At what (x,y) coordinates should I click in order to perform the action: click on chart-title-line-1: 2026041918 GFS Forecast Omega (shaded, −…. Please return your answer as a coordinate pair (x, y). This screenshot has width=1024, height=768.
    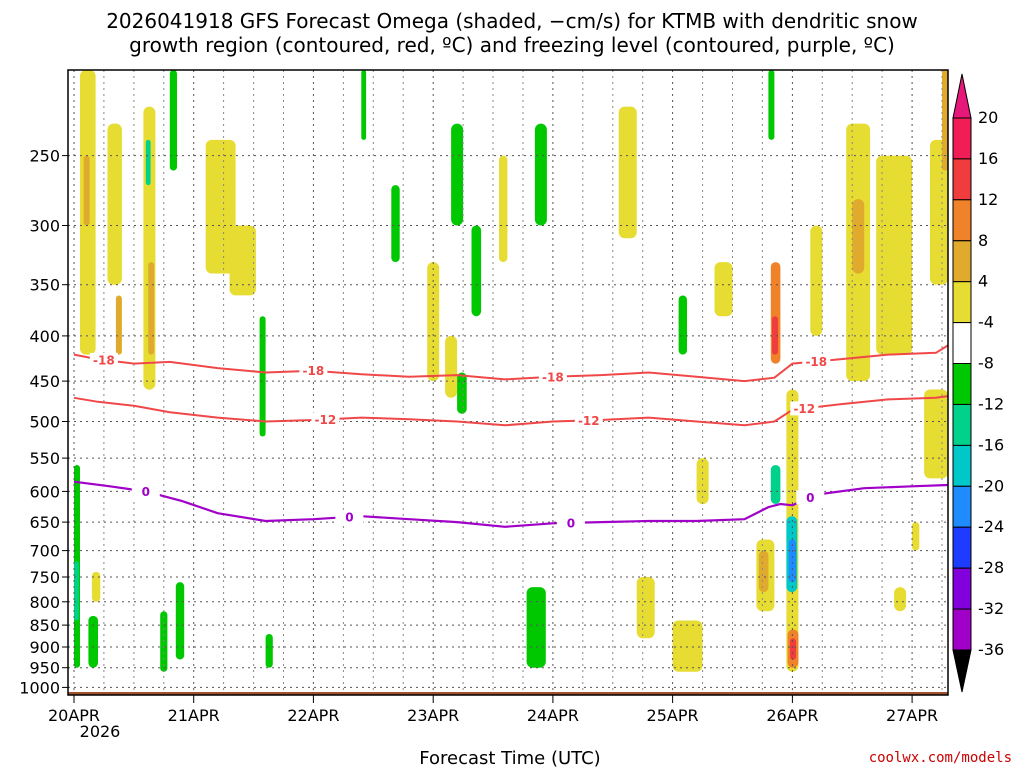
    Looking at the image, I should click on (512, 21).